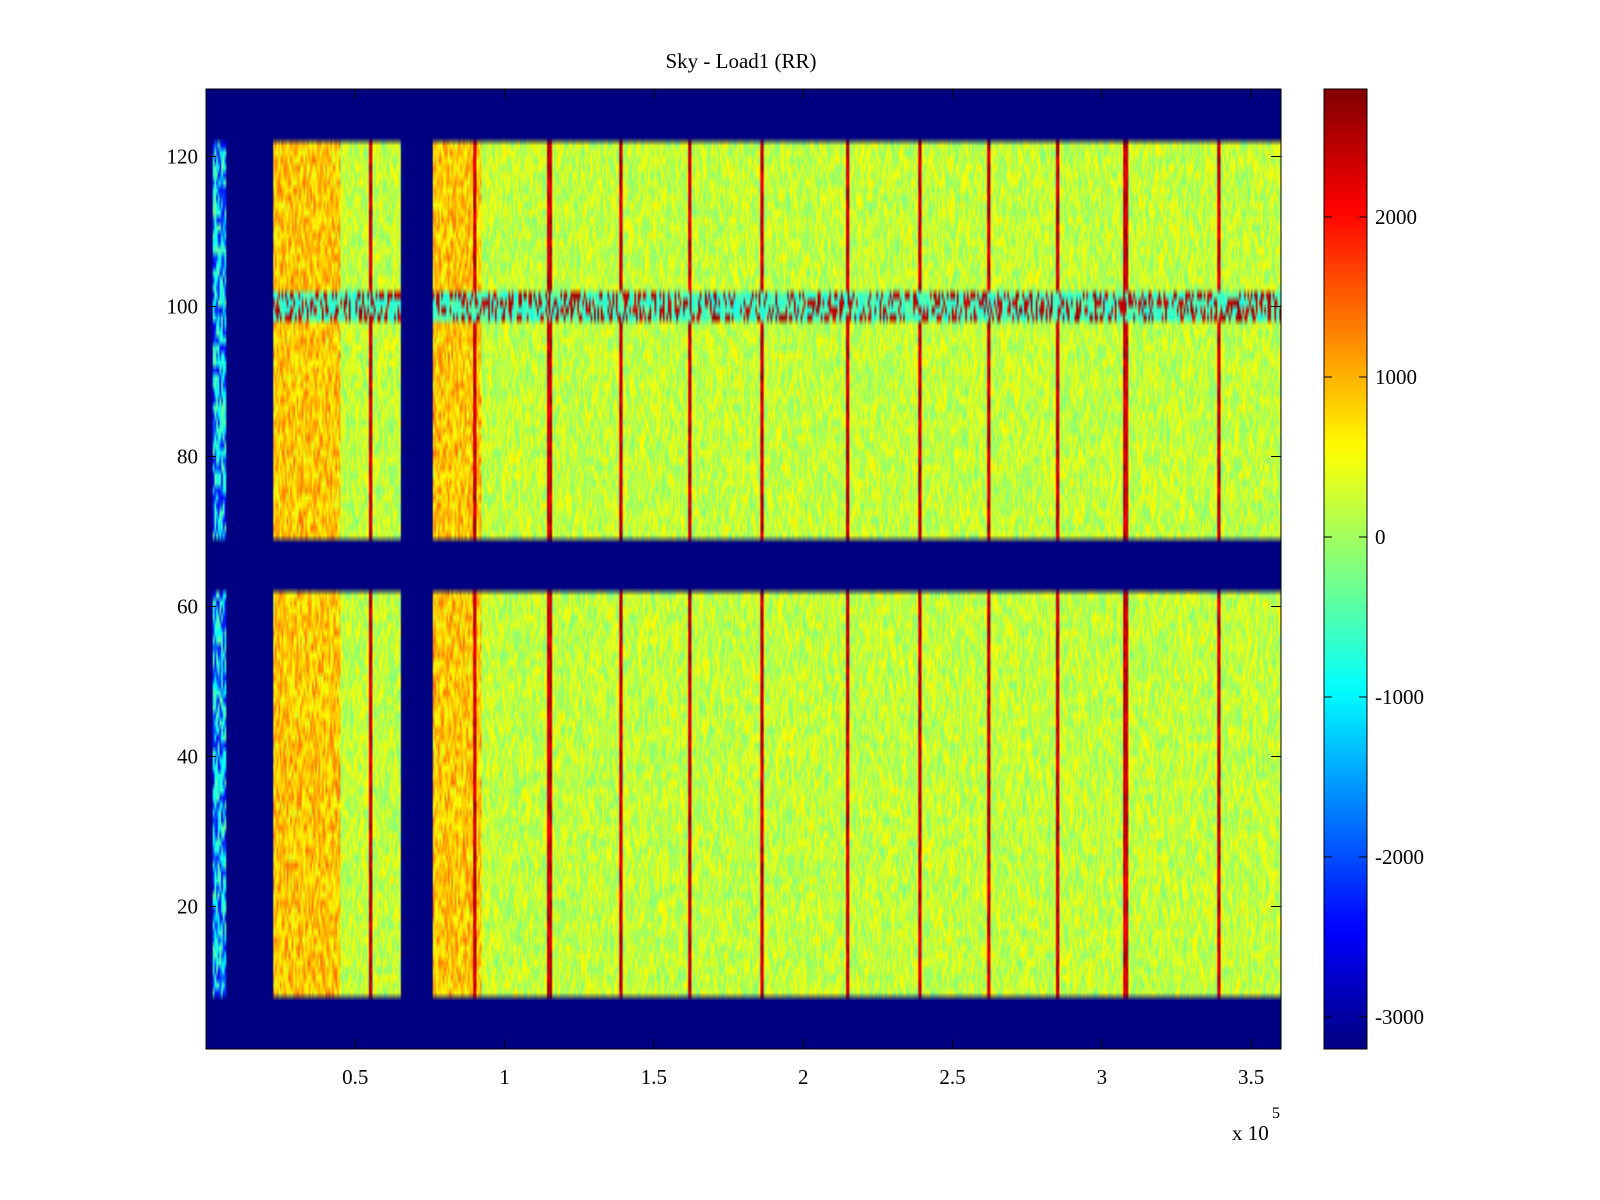  What do you see at coordinates (183, 307) in the screenshot?
I see `y-tick-label: 100` at bounding box center [183, 307].